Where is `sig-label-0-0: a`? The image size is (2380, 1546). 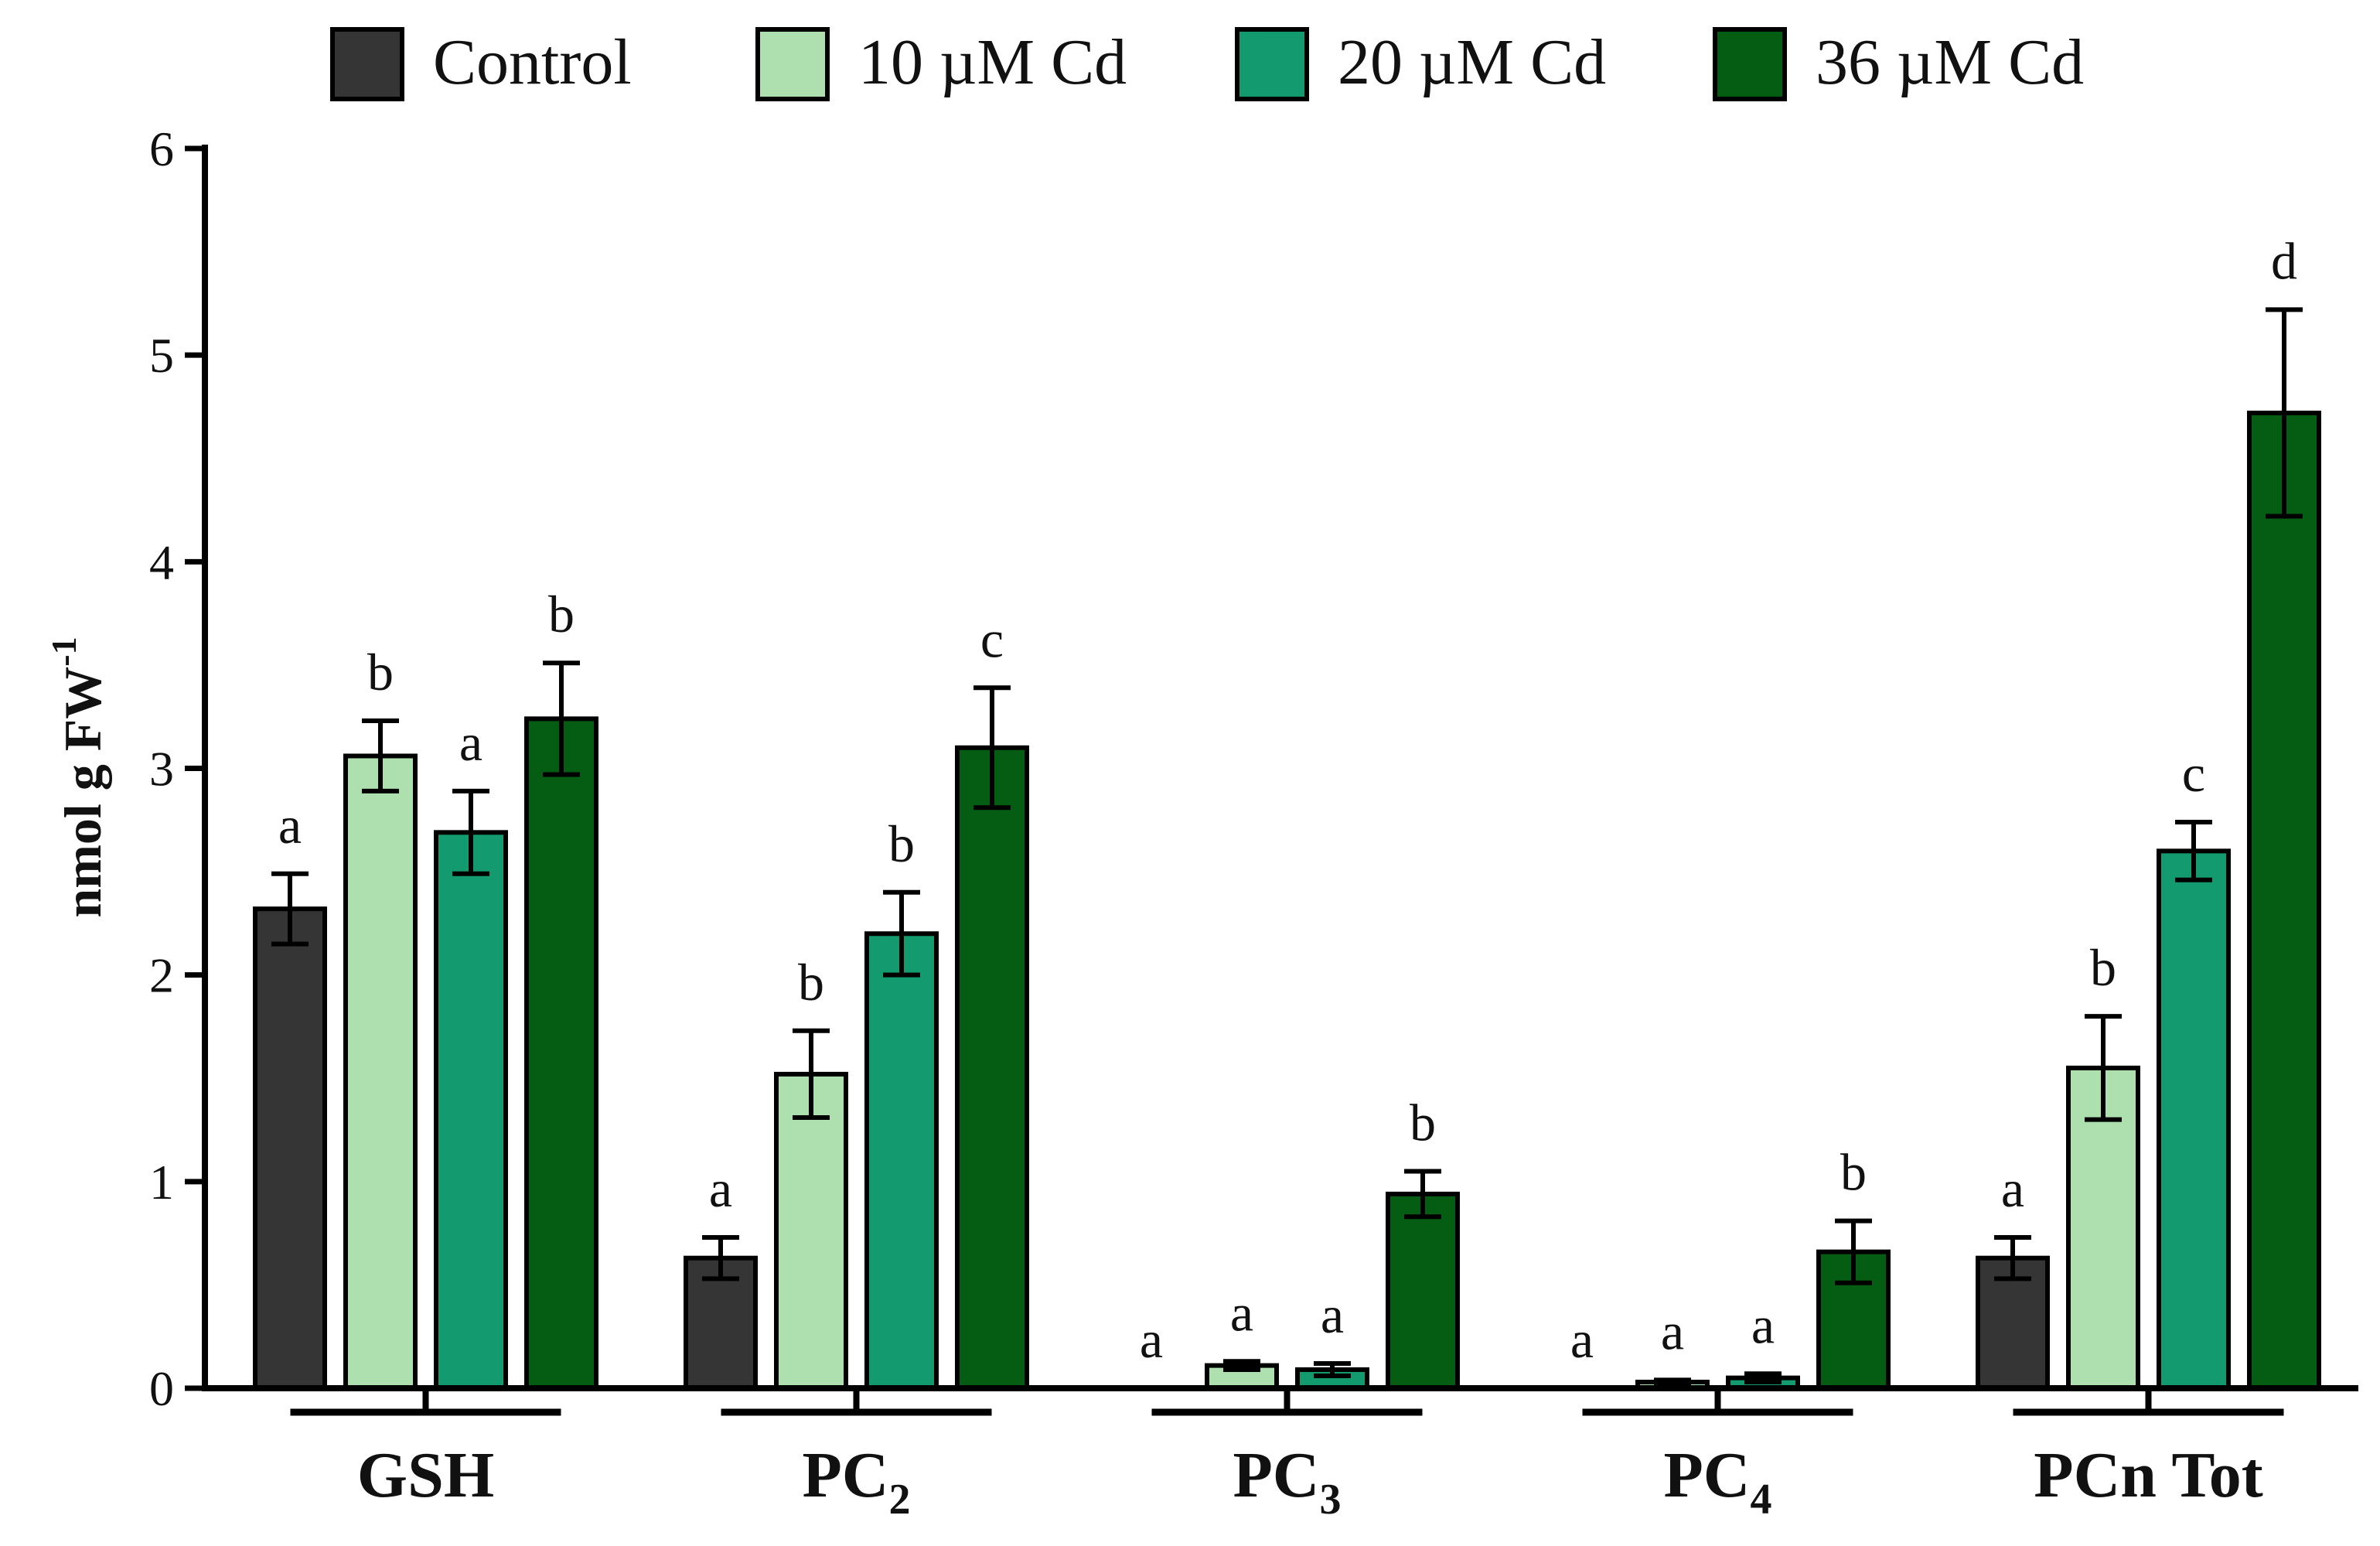
sig-label-0-0: a is located at coordinates (290, 825).